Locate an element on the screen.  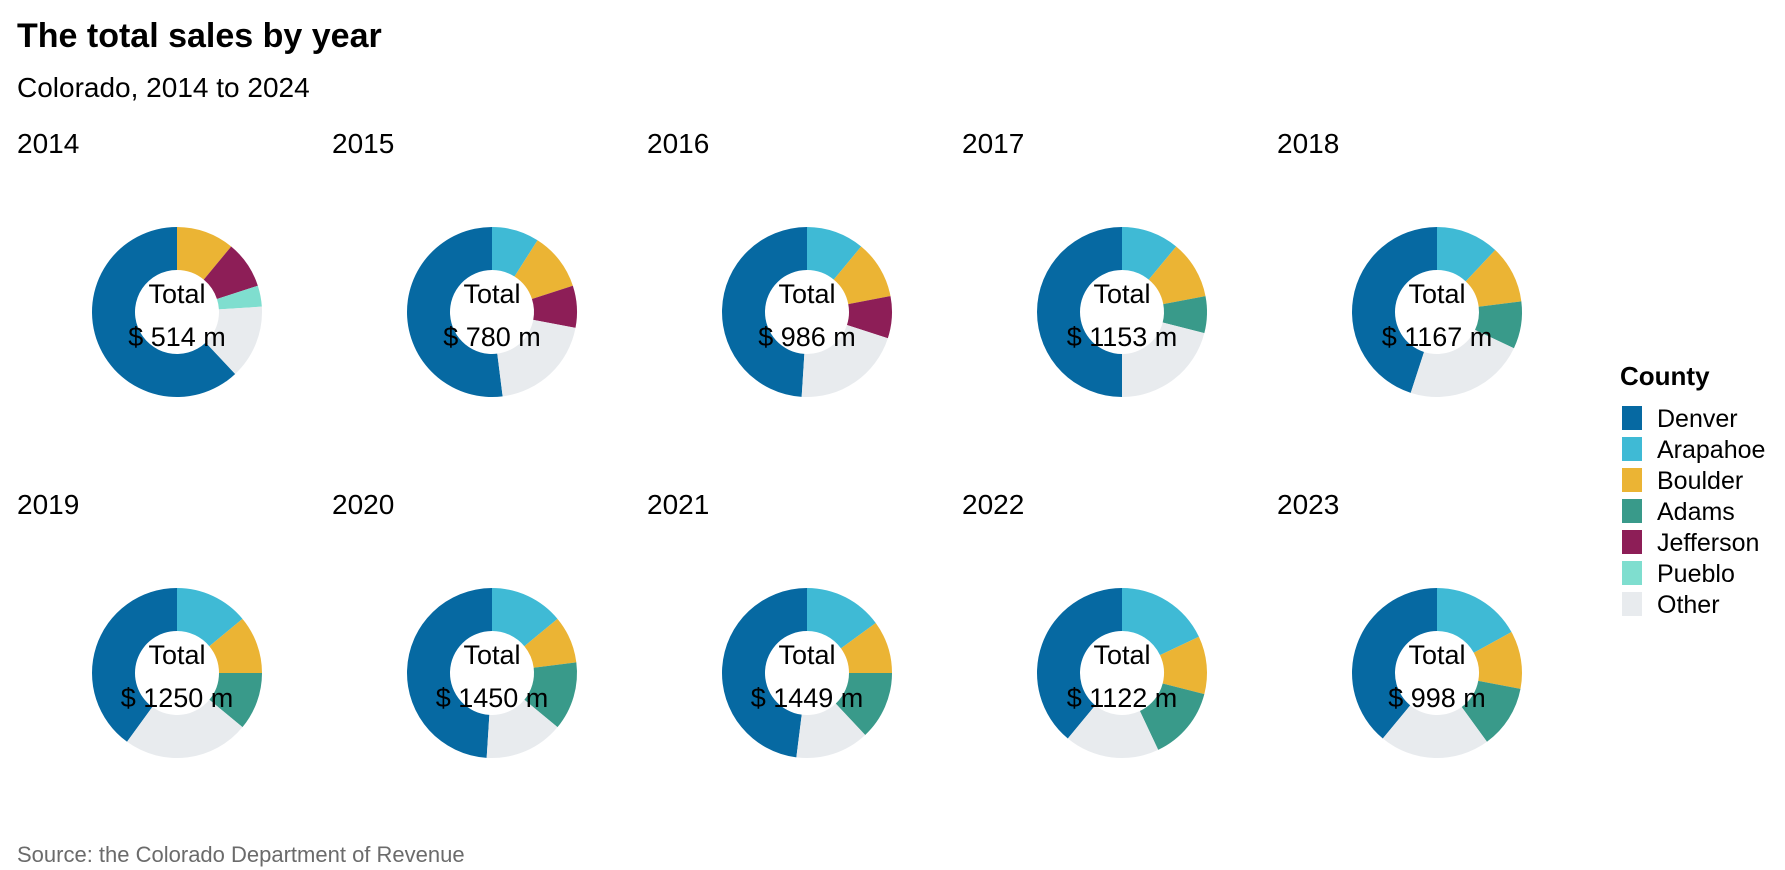
donut-total-label: $ 1153 m is located at coordinates (1122, 337).